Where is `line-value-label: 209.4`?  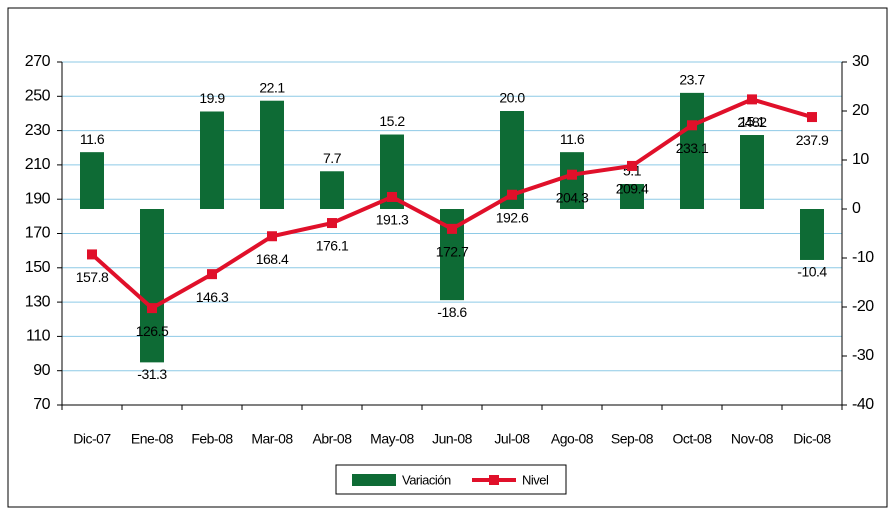
line-value-label: 209.4 is located at coordinates (632, 189).